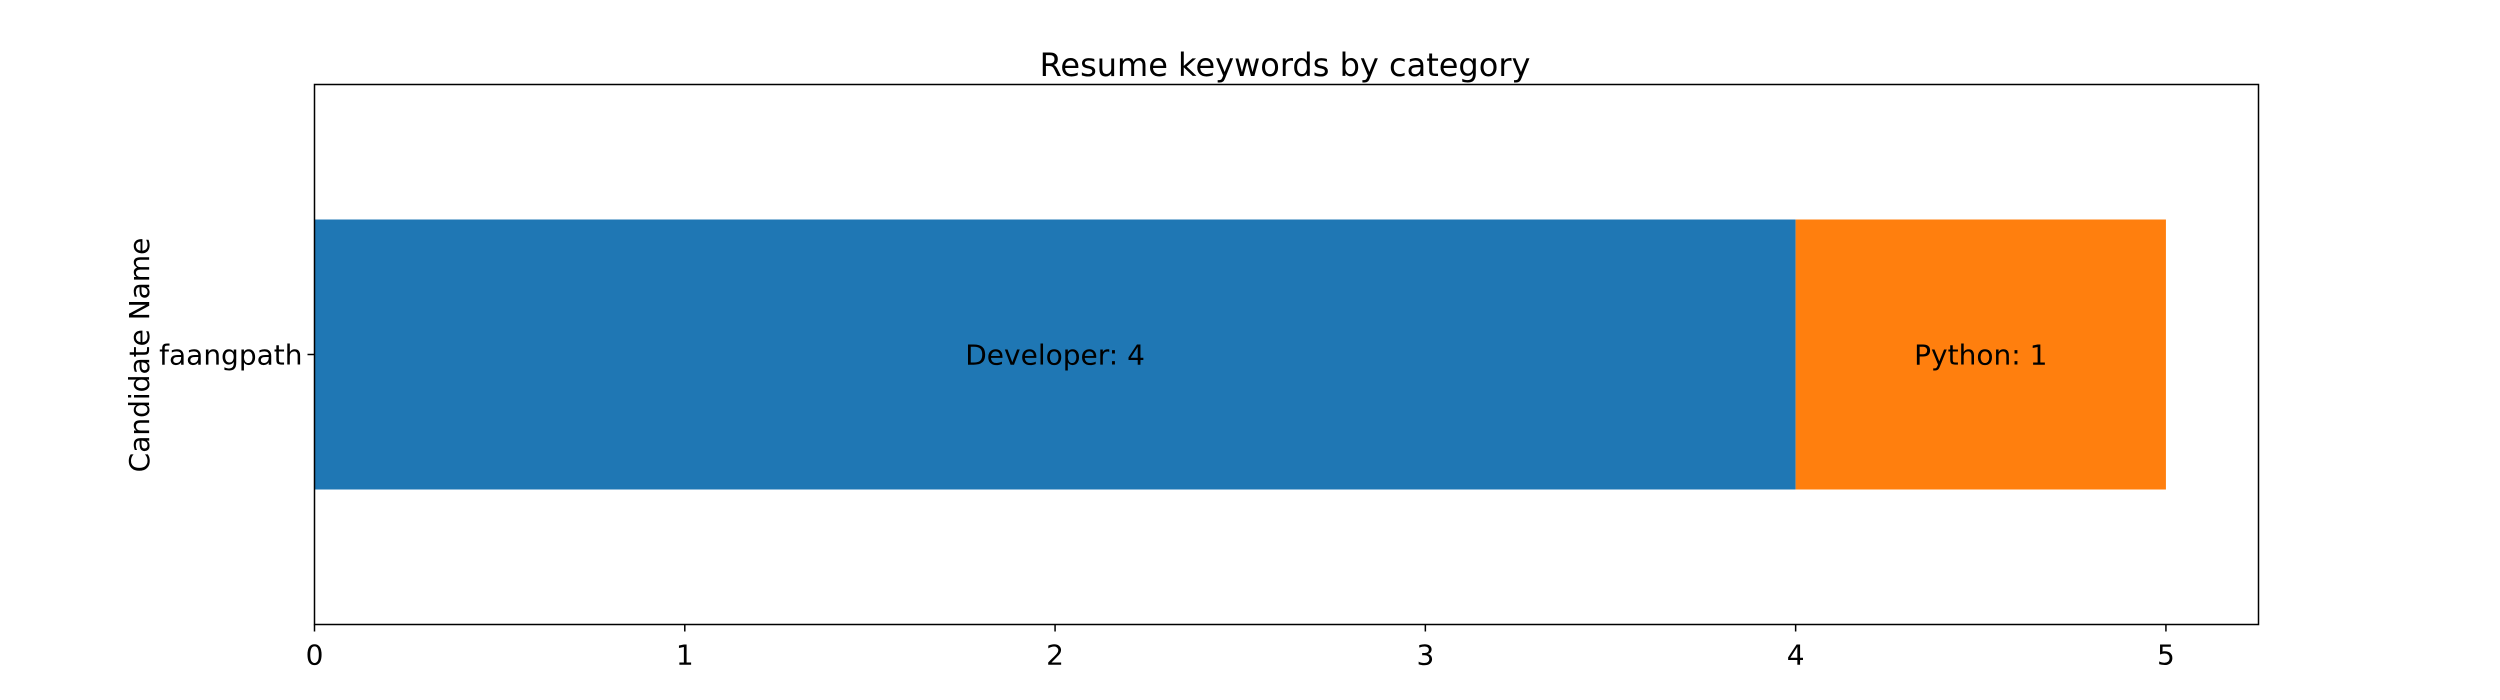 This screenshot has height=700, width=2500. What do you see at coordinates (685, 655) in the screenshot?
I see `x-tick-label: 1` at bounding box center [685, 655].